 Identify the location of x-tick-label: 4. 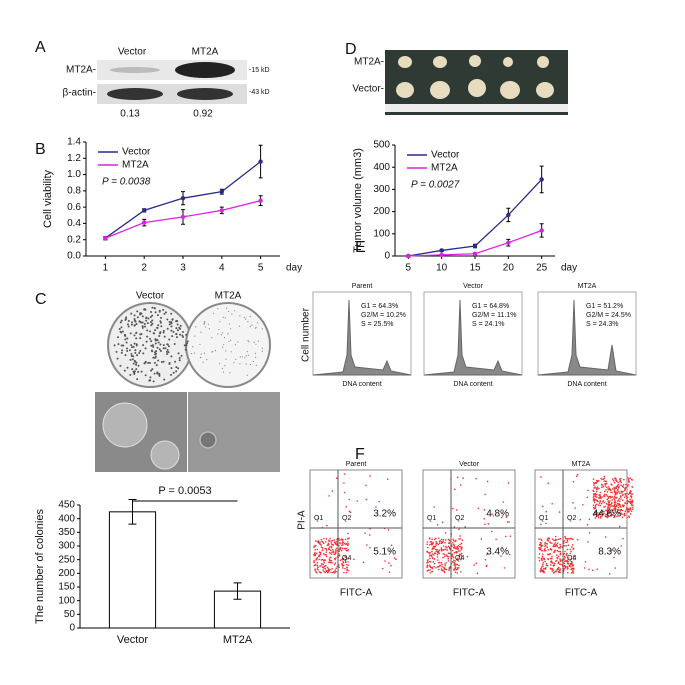
(222, 268).